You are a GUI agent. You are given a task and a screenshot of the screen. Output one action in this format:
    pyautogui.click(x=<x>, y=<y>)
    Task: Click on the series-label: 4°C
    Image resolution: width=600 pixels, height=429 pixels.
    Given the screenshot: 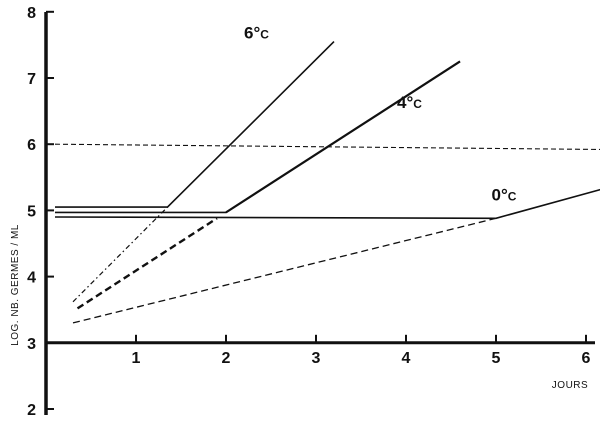 What is the action you would take?
    pyautogui.click(x=409, y=102)
    